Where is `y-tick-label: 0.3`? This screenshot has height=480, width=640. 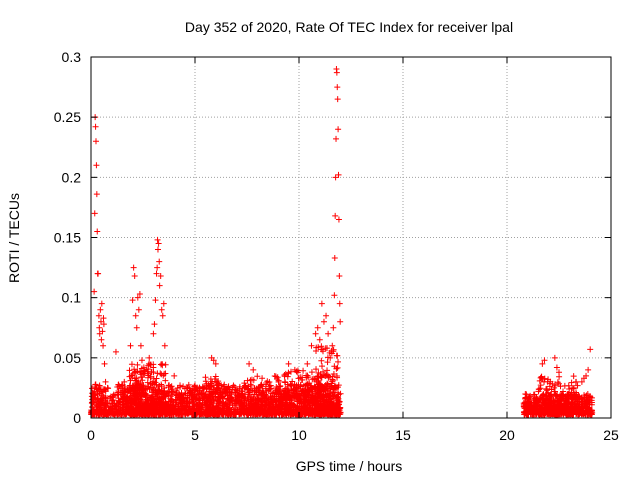 y-tick-label: 0.3 is located at coordinates (72, 57).